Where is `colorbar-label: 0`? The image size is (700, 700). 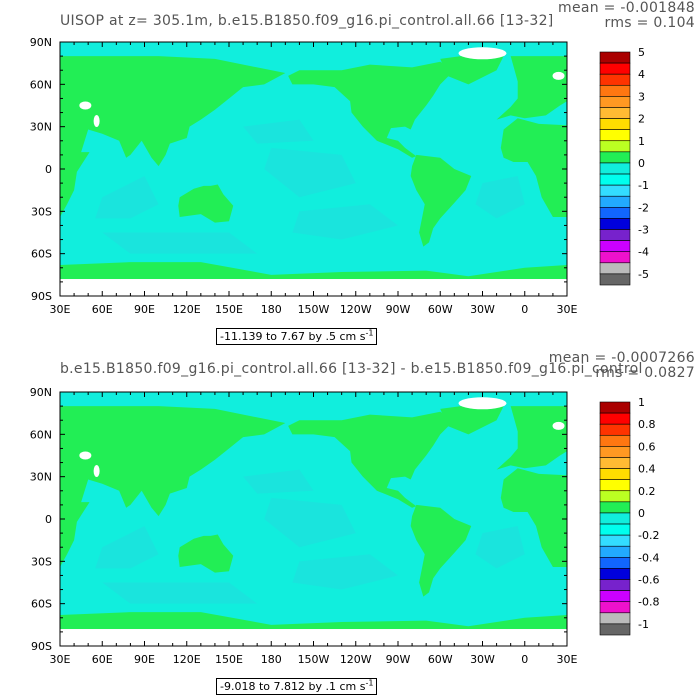 colorbar-label: 0 is located at coordinates (641, 513).